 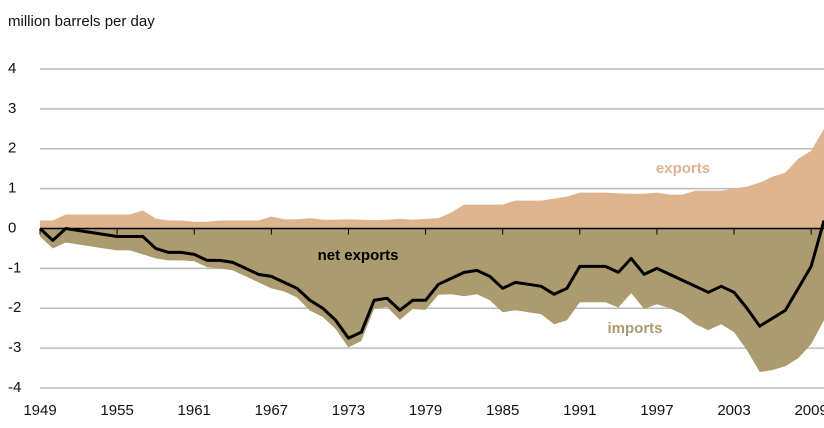 I want to click on x-tick-label: 1961, so click(x=194, y=410).